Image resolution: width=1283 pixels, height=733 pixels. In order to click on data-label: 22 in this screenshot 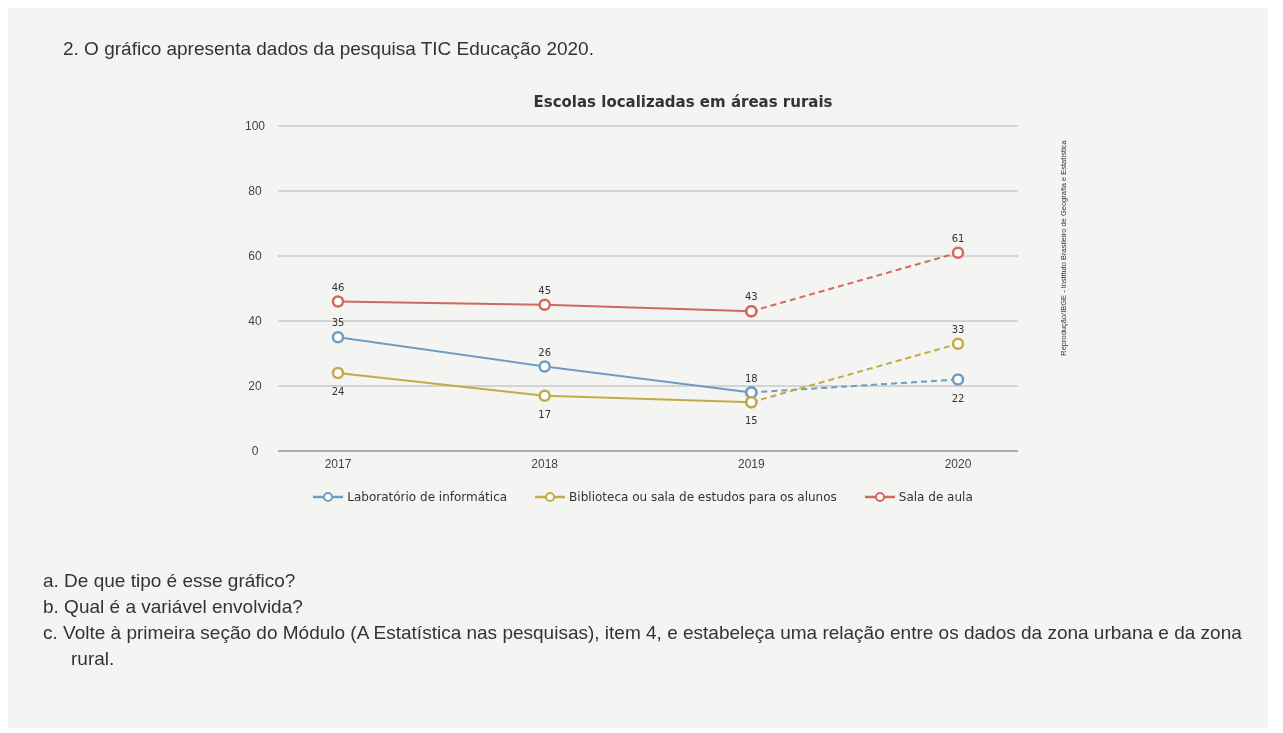, I will do `click(958, 398)`.